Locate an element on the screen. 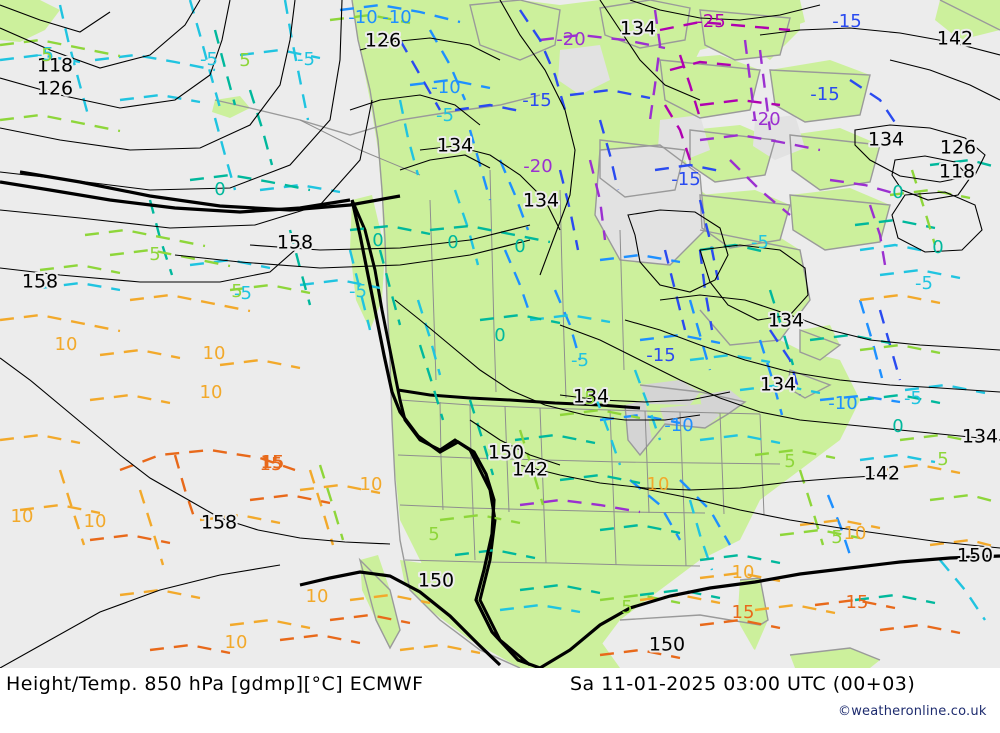  valid-time-label: Sa 11-01-2025 03:00 UTC (00+03) is located at coordinates (743, 684).